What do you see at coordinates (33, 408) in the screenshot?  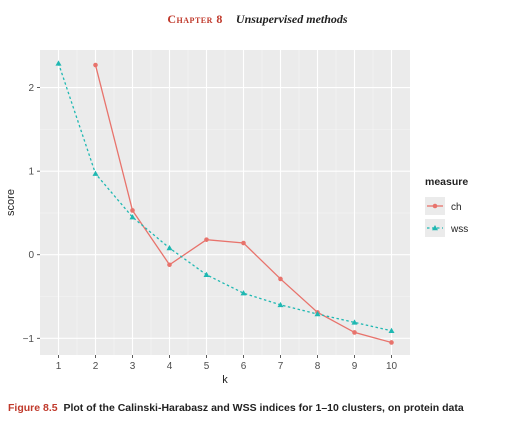 I see `figure-label: Figure 8.5` at bounding box center [33, 408].